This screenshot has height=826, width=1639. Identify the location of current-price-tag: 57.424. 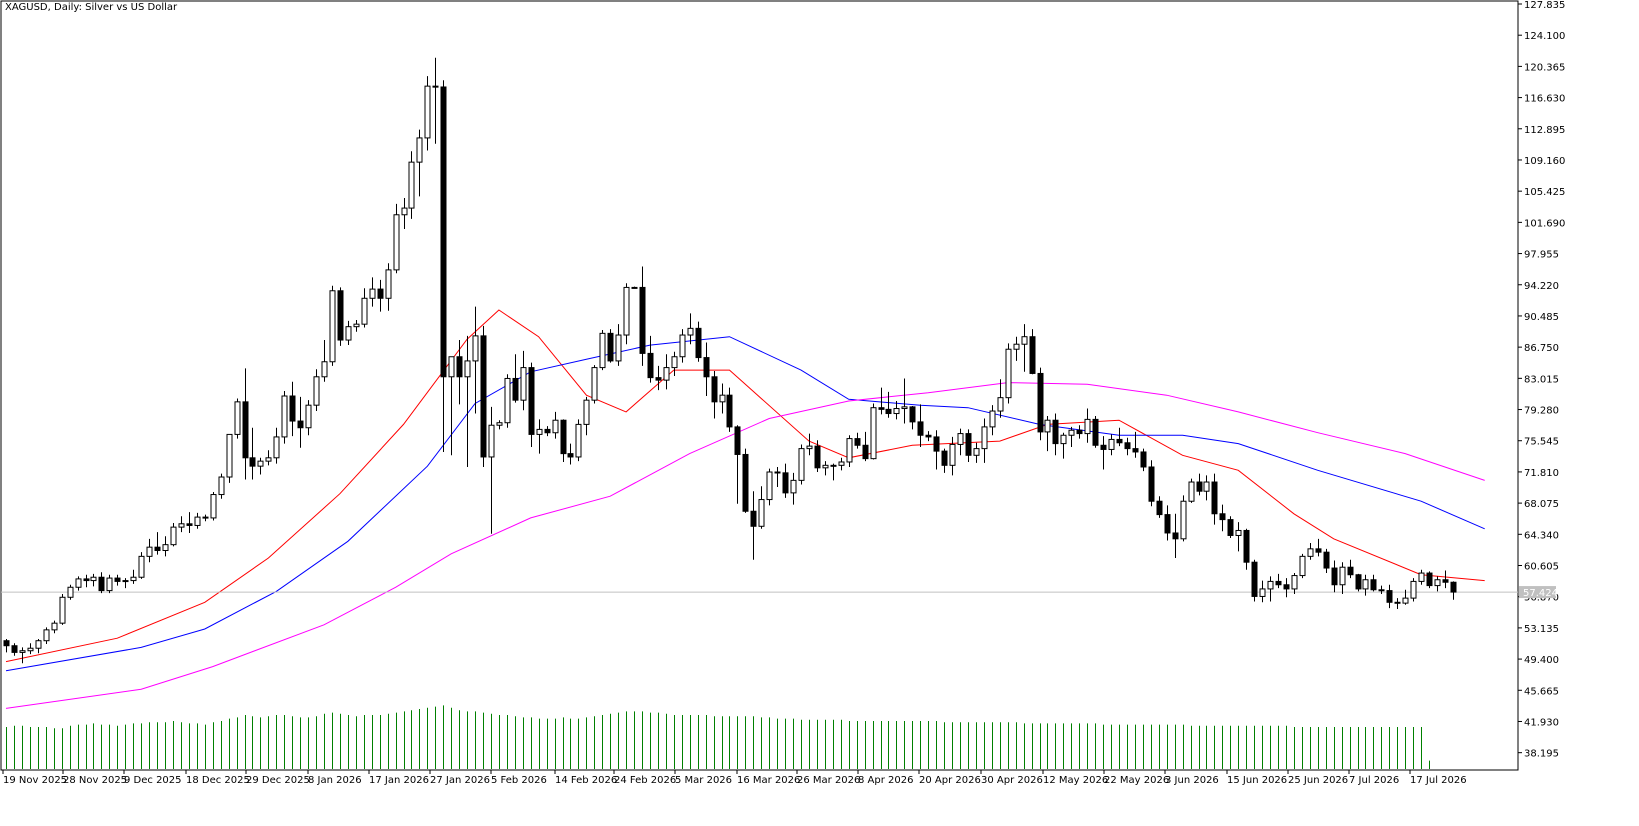
(1538, 592).